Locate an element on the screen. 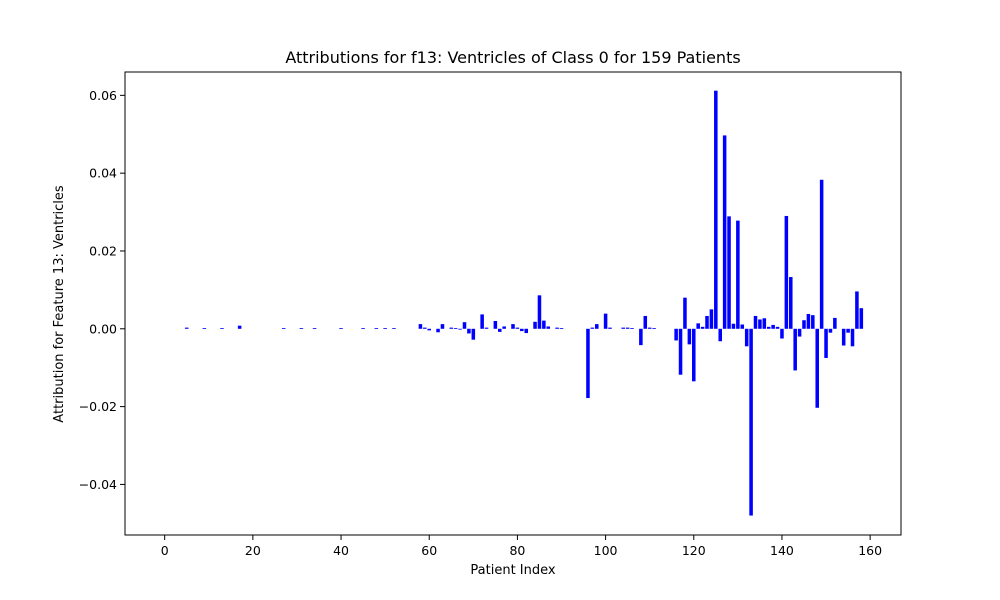  y-tick-label: −0.02 is located at coordinates (98, 406).